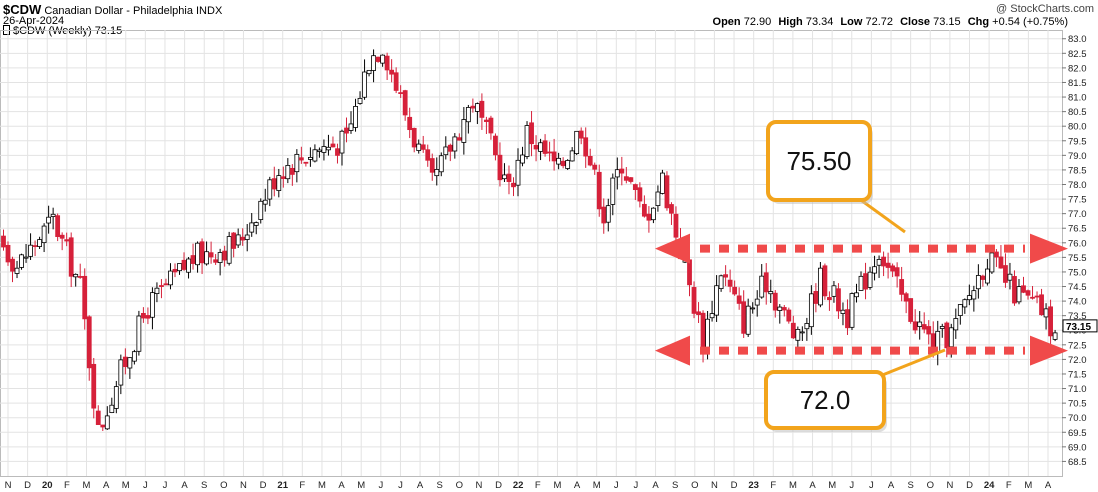  Describe the element at coordinates (1077, 127) in the screenshot. I see `y-tick-label: 80.0` at that location.